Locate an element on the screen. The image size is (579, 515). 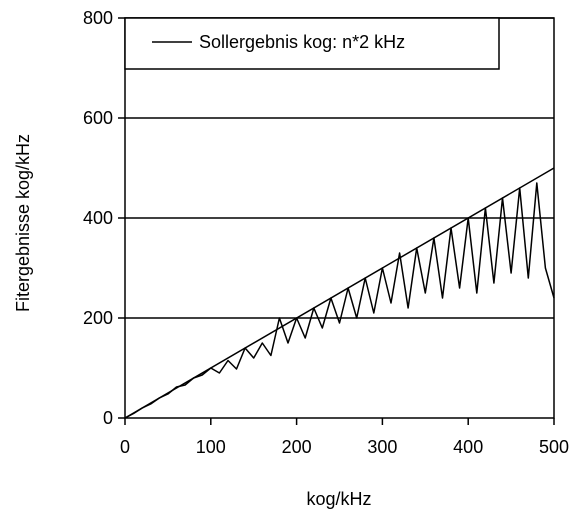
y-tick-label-4: 800 is located at coordinates (98, 18).